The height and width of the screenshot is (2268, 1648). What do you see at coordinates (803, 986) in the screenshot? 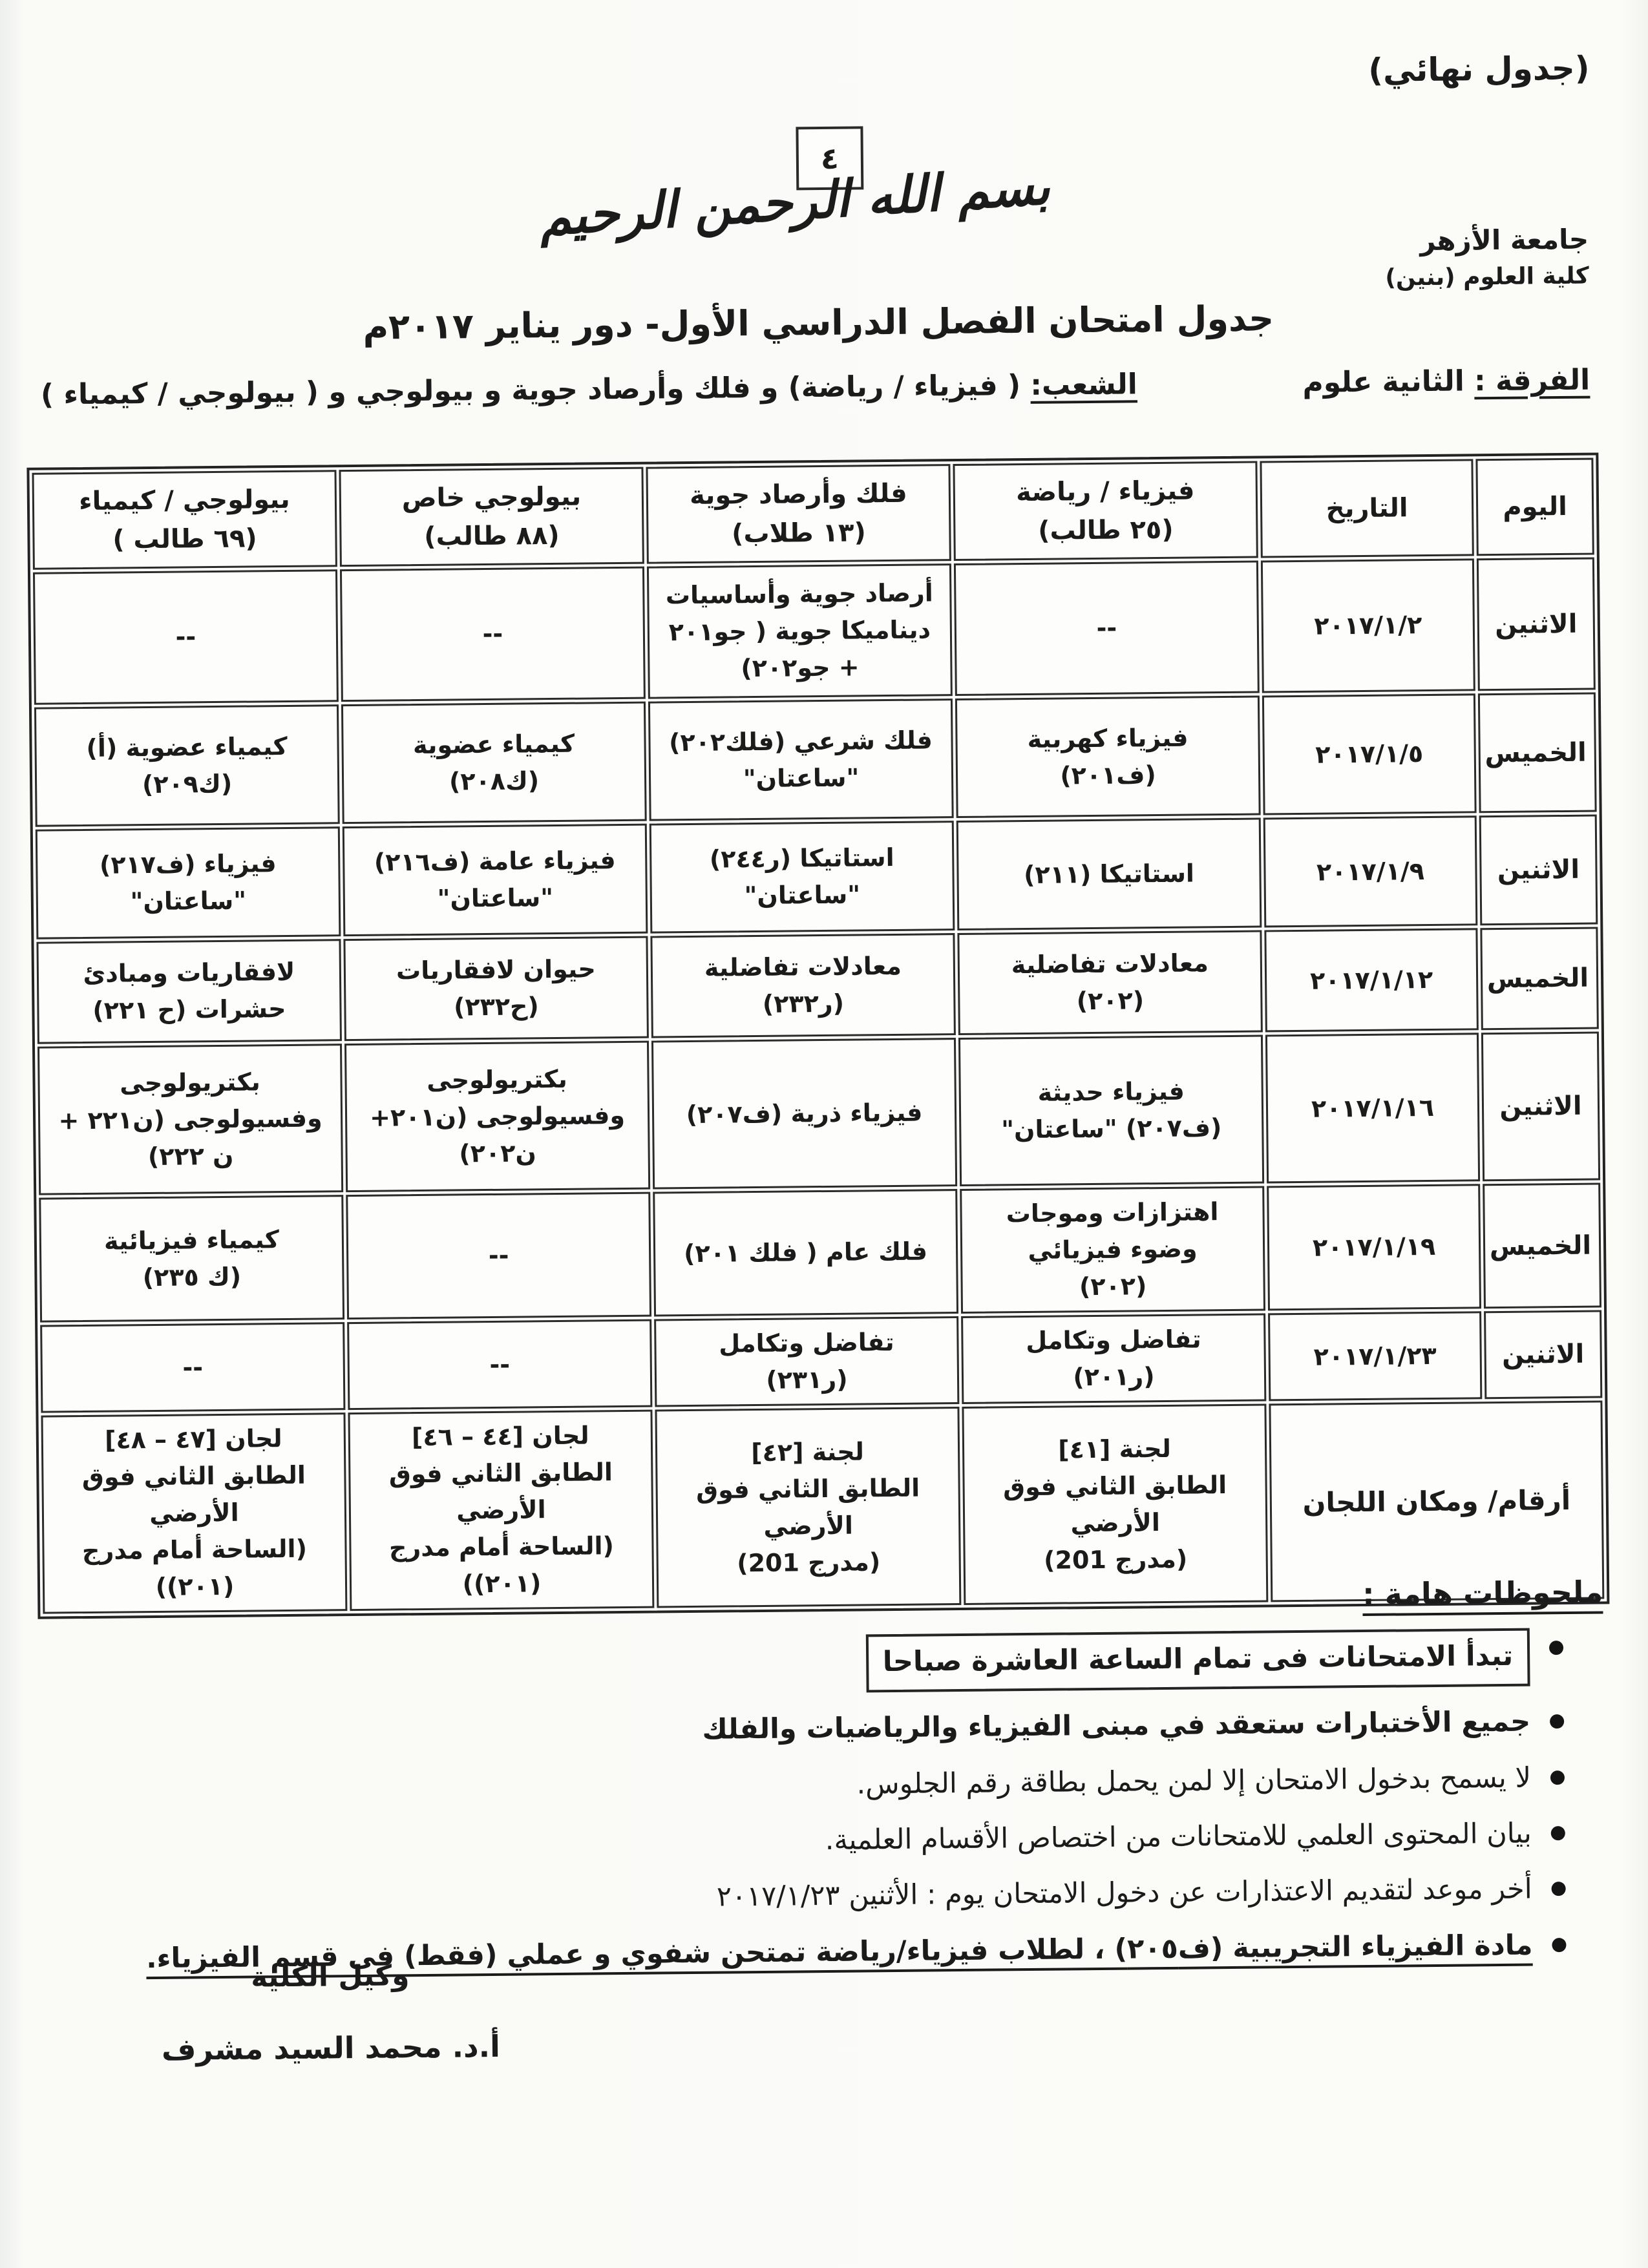
I see `astronomy-cell: معادلات تفاضلية (ر٢٣٢)` at bounding box center [803, 986].